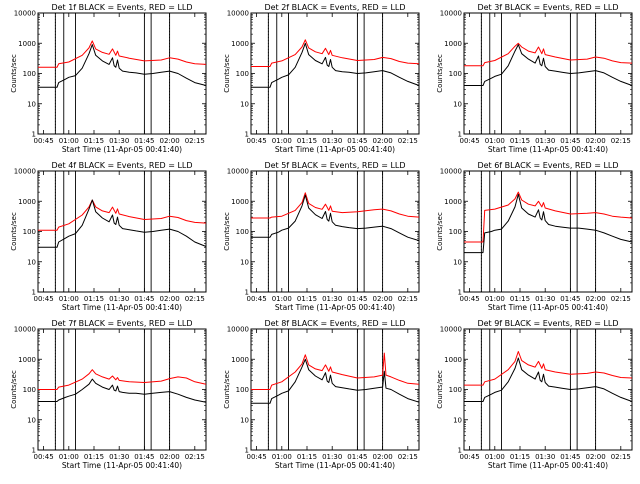  What do you see at coordinates (547, 165) in the screenshot?
I see `panel-title: Det 6f BLACK = Events, RED = LLD` at bounding box center [547, 165].